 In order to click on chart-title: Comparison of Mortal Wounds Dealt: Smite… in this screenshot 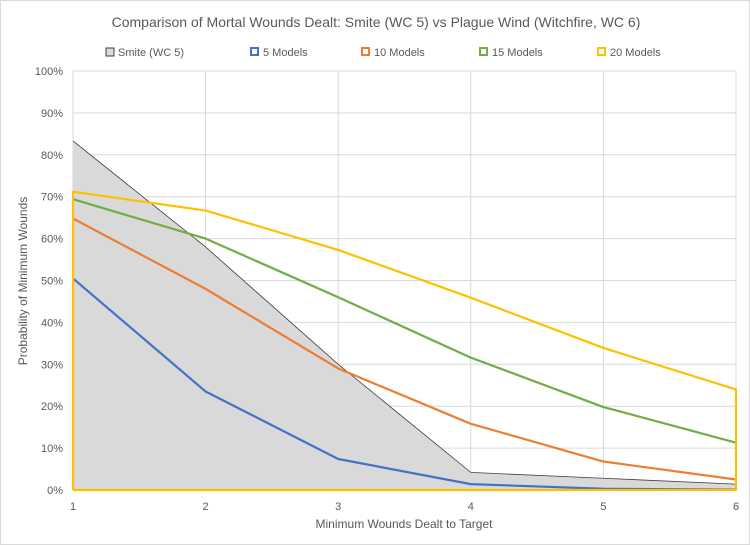, I will do `click(376, 22)`.